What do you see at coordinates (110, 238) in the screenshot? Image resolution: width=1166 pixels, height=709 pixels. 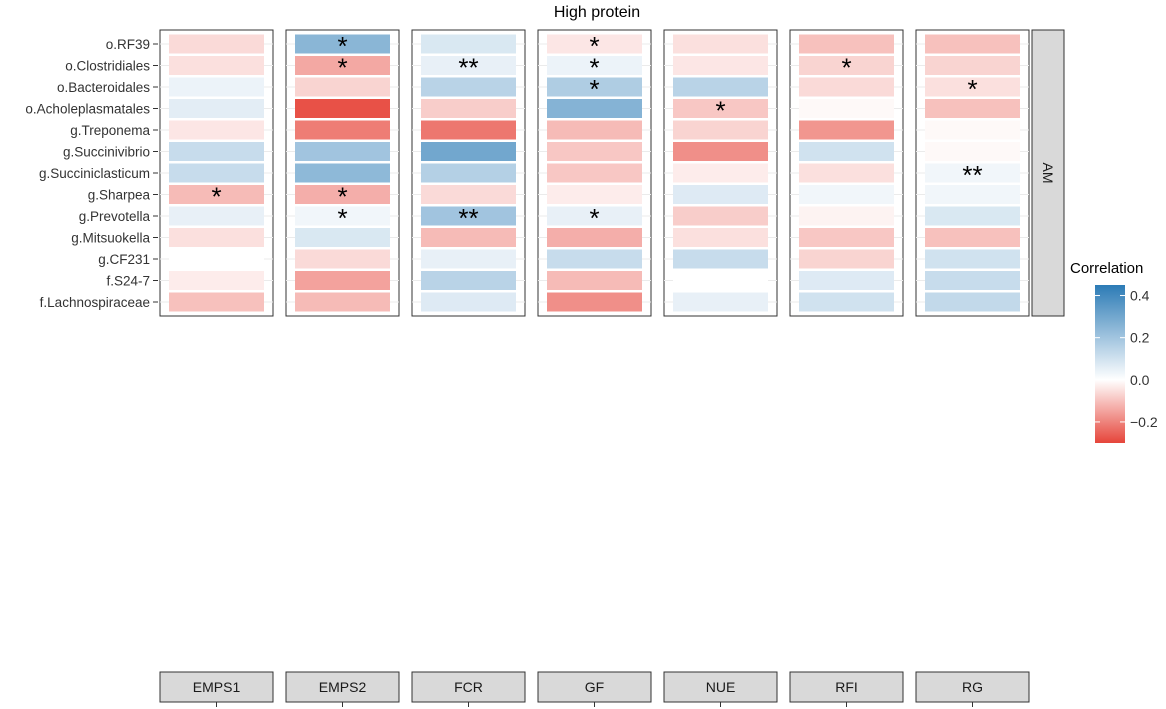 I see `row-label: g.Mitsuokella` at bounding box center [110, 238].